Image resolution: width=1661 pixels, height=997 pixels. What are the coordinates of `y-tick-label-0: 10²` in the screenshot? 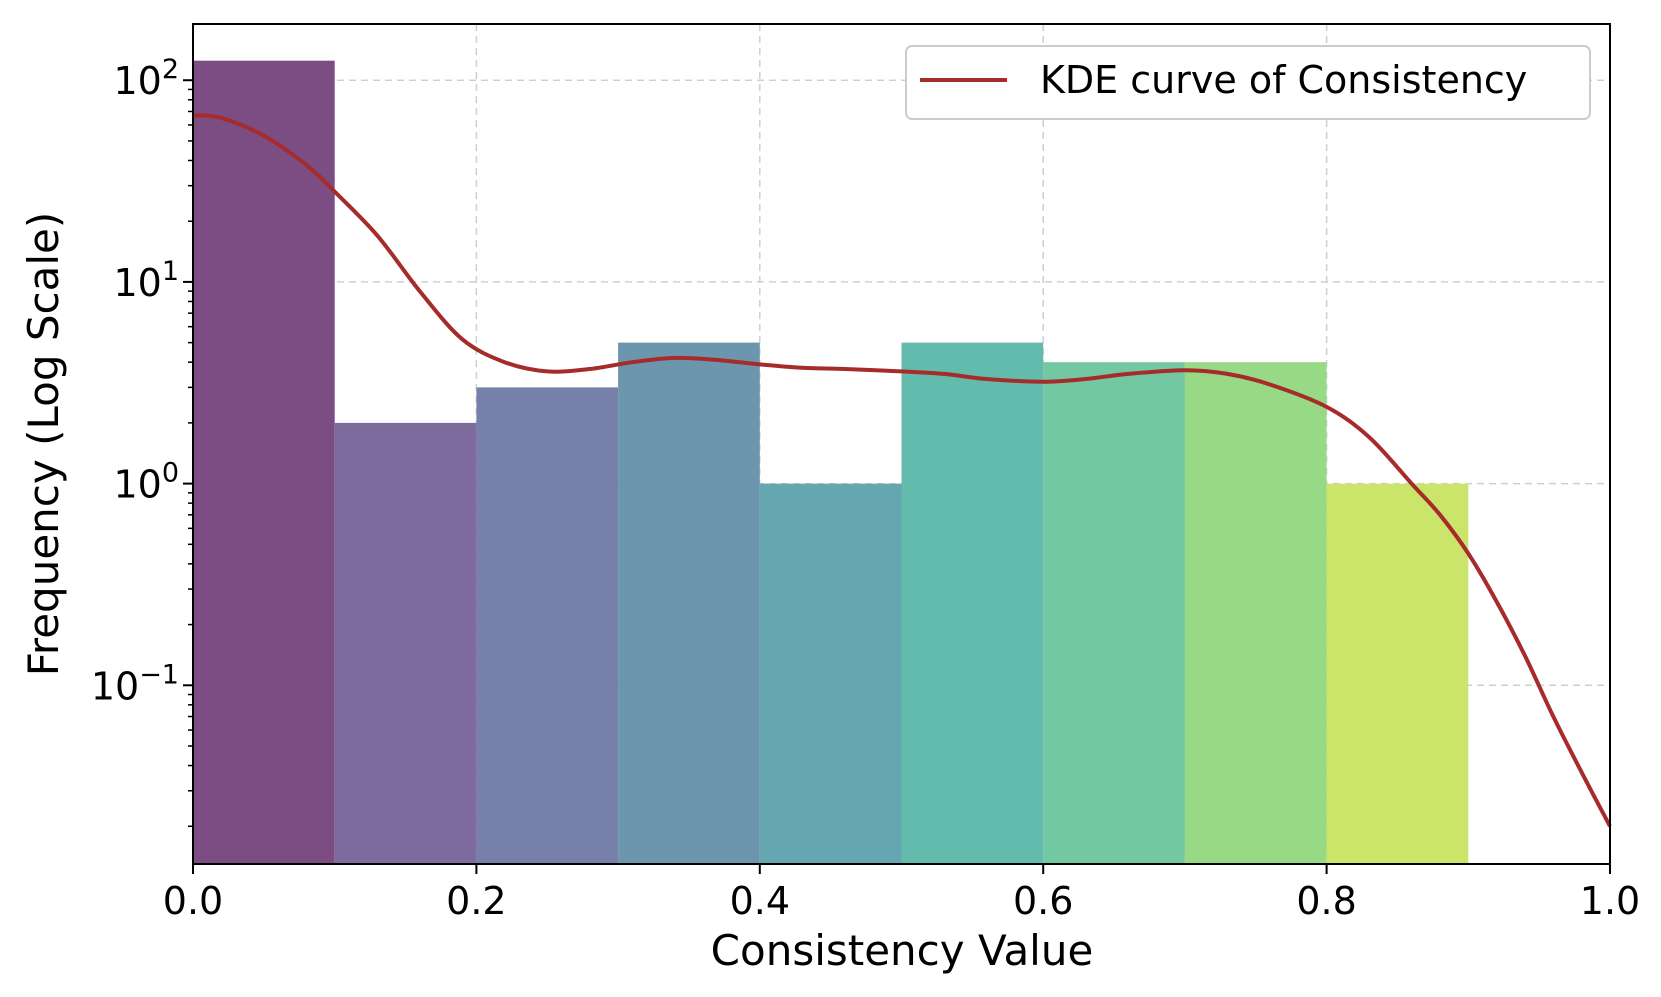 It's located at (146, 78).